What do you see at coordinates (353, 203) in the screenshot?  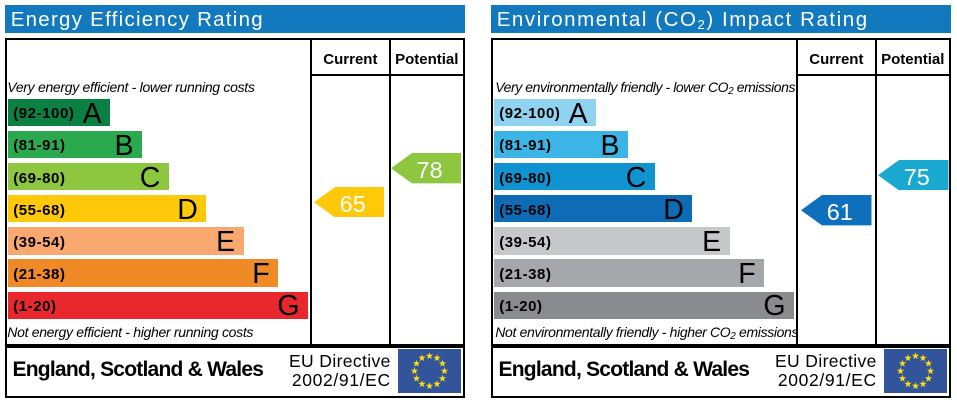 I see `svg-text: 65` at bounding box center [353, 203].